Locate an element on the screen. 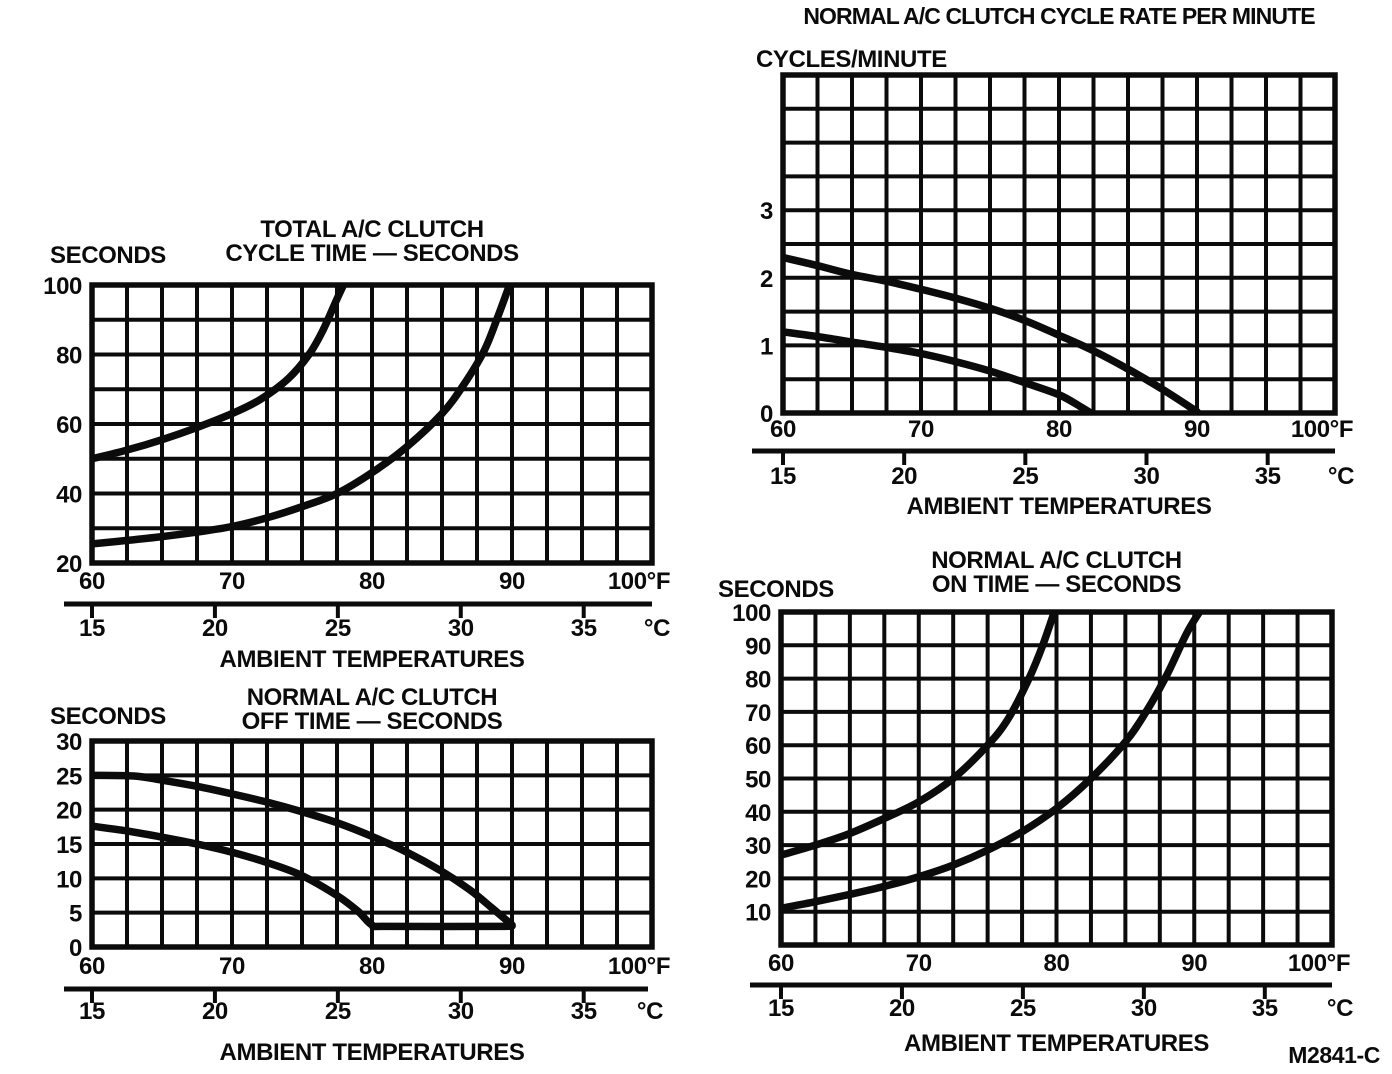  grid-on-time is located at coordinates (1056, 778).